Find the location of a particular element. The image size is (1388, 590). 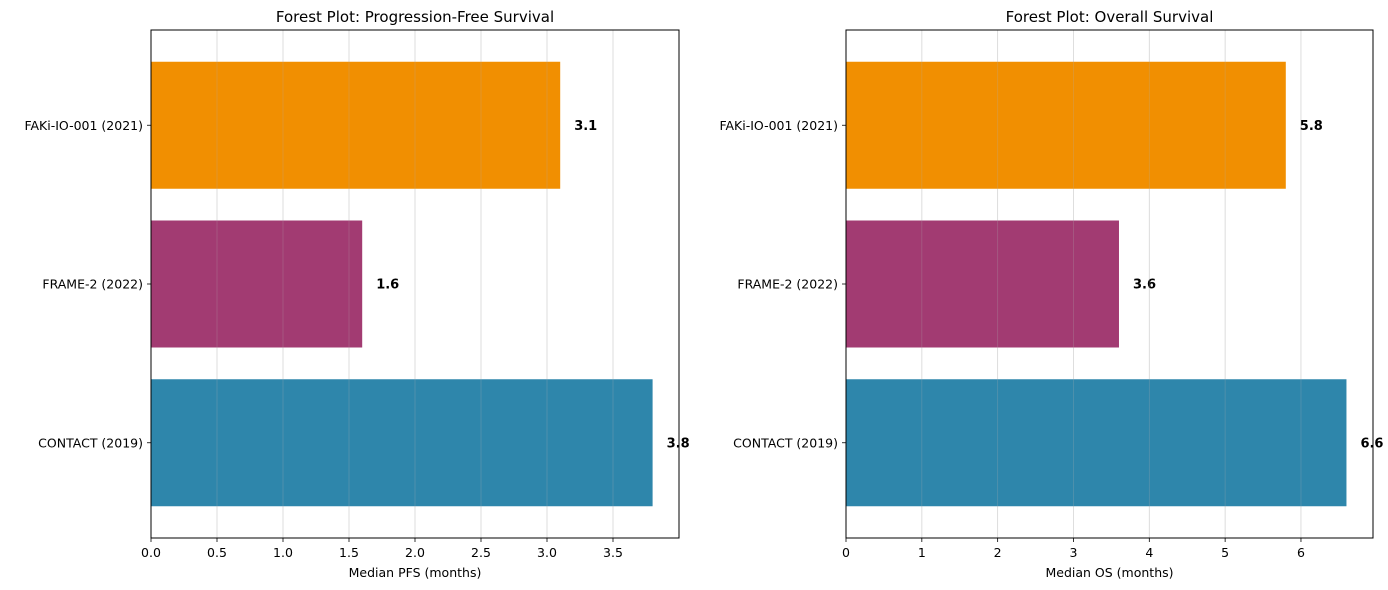

pfs-chart-title: Forest Plot: Progression-Free Survival is located at coordinates (415, 17).